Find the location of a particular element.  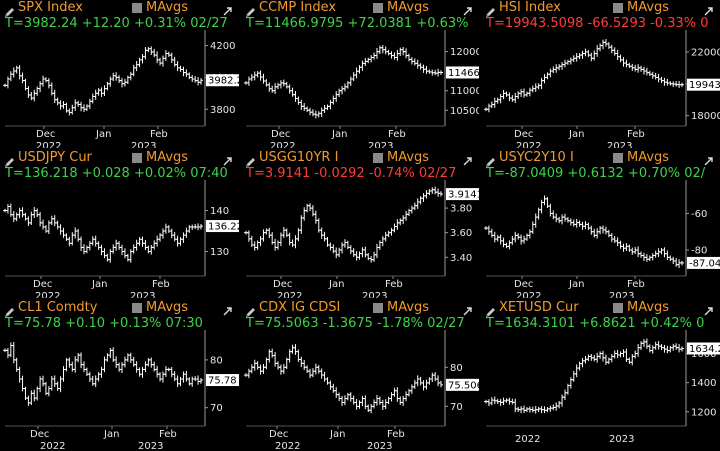

security-ticker: HSI Index is located at coordinates (530, 7).